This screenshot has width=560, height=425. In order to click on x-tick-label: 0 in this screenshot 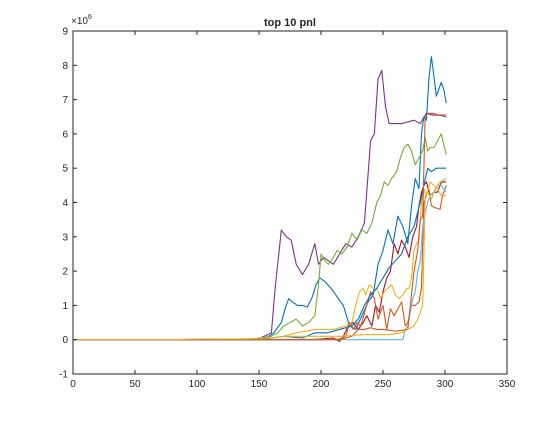, I will do `click(73, 384)`.